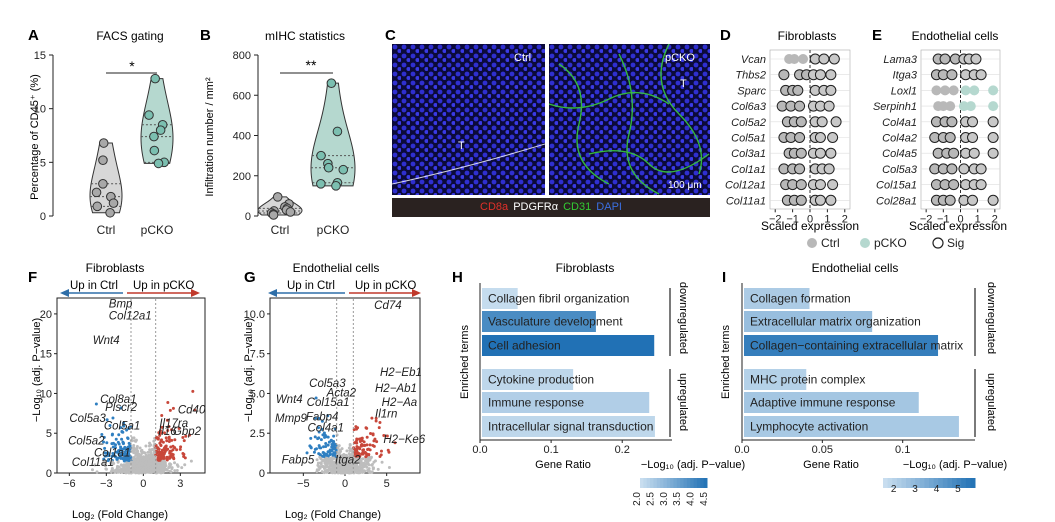  What do you see at coordinates (890, 243) in the screenshot?
I see `legend-label-pcko: pCKO` at bounding box center [890, 243].